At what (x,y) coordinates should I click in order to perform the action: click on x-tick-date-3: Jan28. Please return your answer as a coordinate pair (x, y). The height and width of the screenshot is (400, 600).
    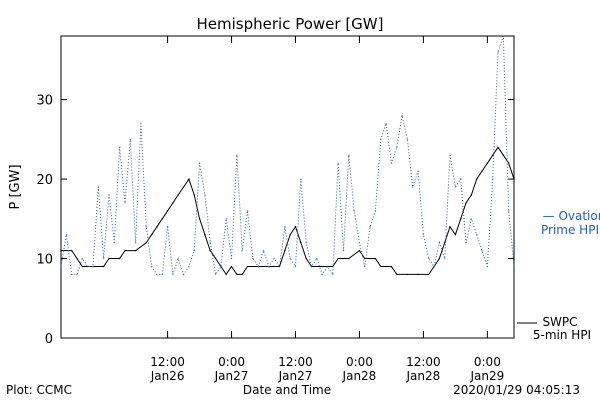
    Looking at the image, I should click on (359, 376).